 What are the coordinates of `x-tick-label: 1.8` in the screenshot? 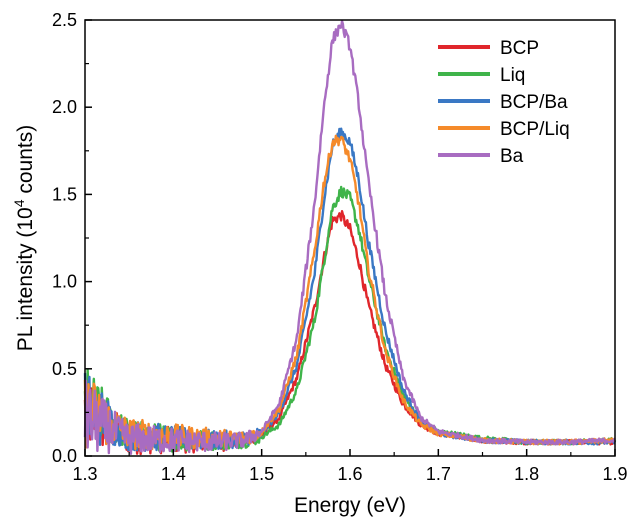 It's located at (526, 474).